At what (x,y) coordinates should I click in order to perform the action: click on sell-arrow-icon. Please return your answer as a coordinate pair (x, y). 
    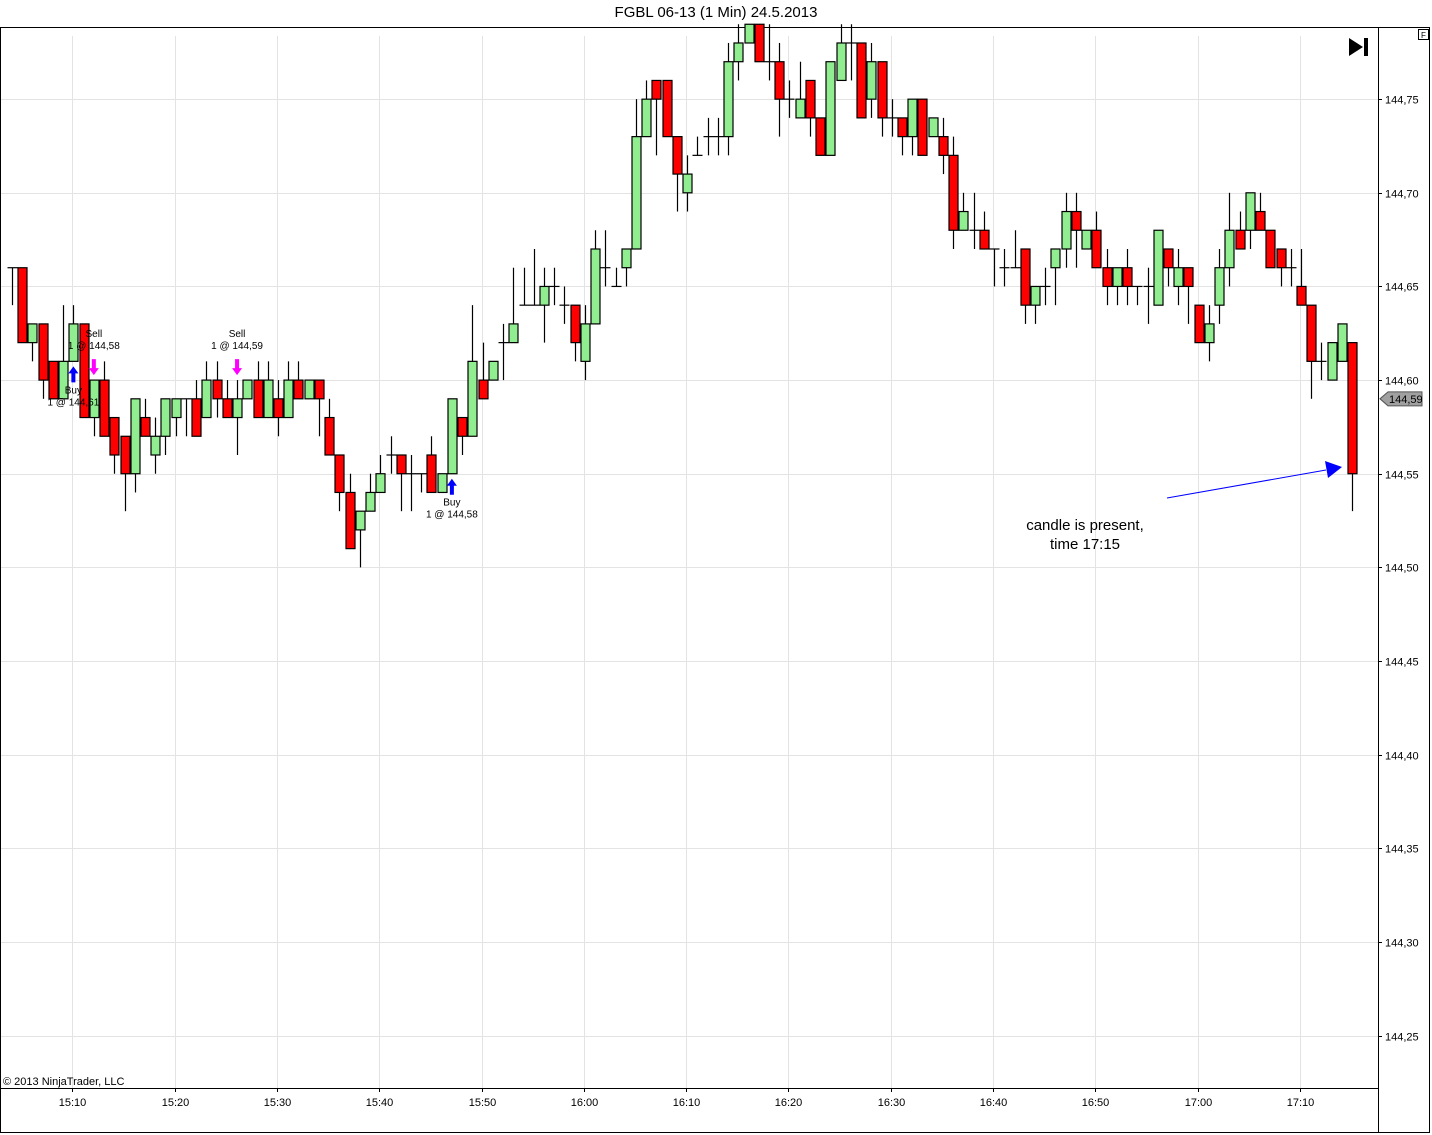
    Looking at the image, I should click on (237, 367).